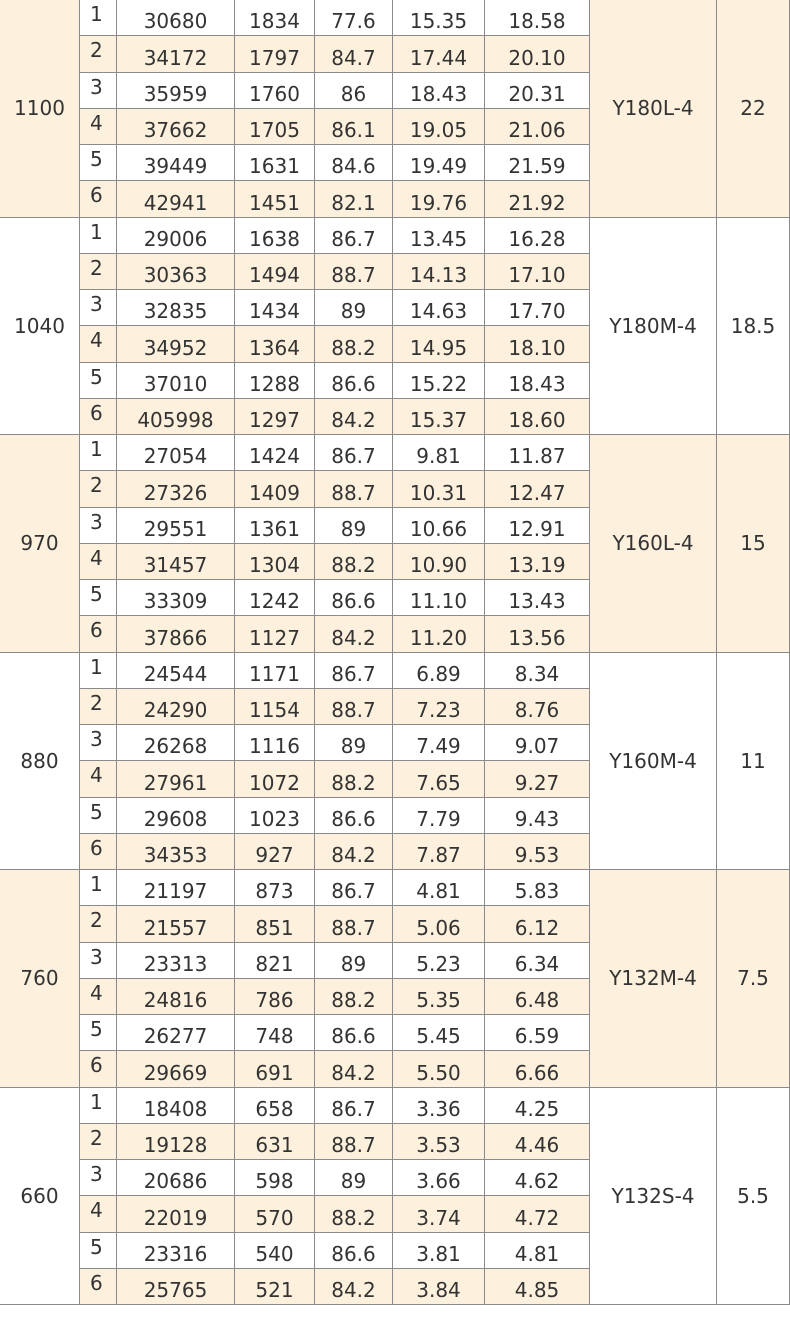  I want to click on shaft-power: 3.84, so click(439, 1286).